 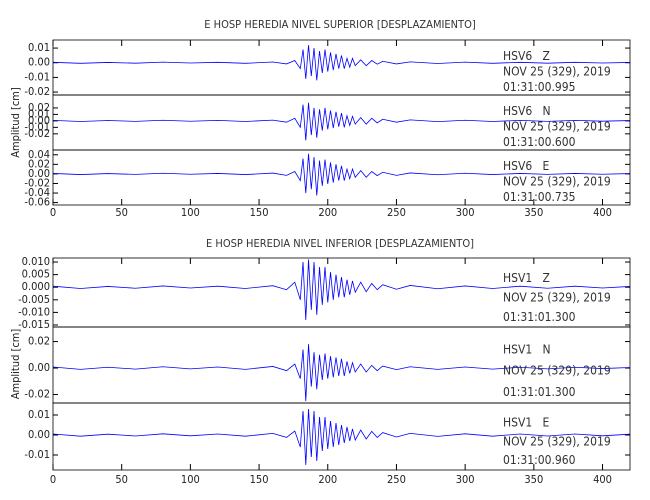 What do you see at coordinates (527, 349) in the screenshot?
I see `station-label: HSV1 N` at bounding box center [527, 349].